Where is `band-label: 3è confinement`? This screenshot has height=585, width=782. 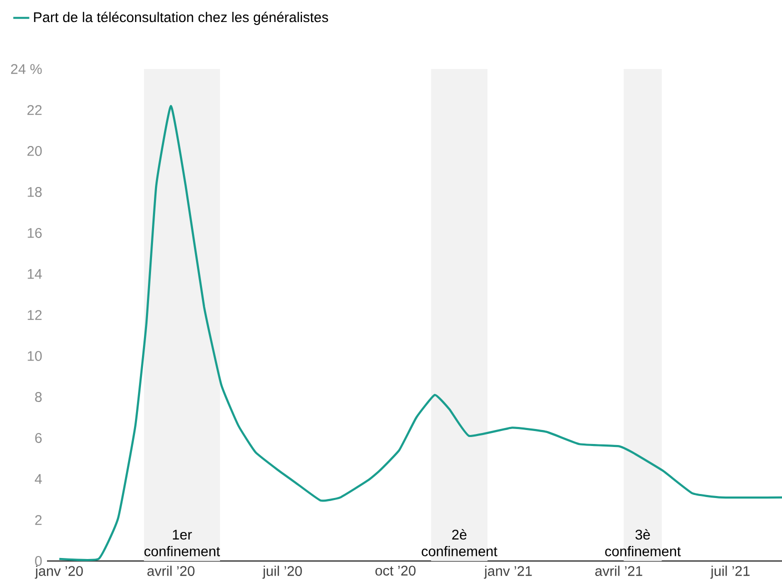 band-label: 3è confinement is located at coordinates (643, 542).